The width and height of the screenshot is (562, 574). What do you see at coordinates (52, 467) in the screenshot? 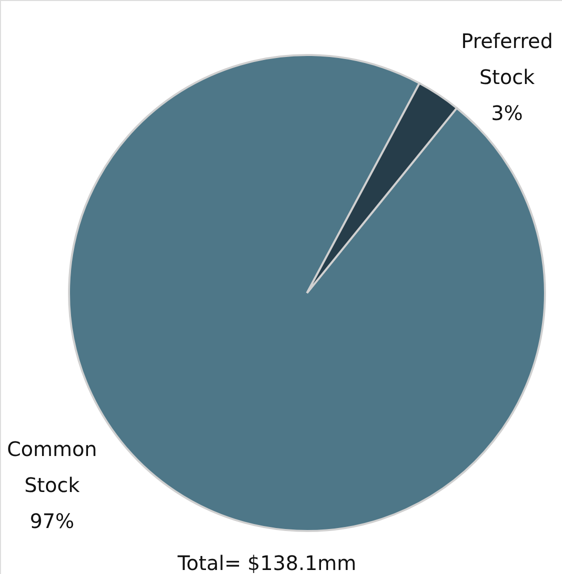
I see `slice-label: Common Stock` at bounding box center [52, 467].